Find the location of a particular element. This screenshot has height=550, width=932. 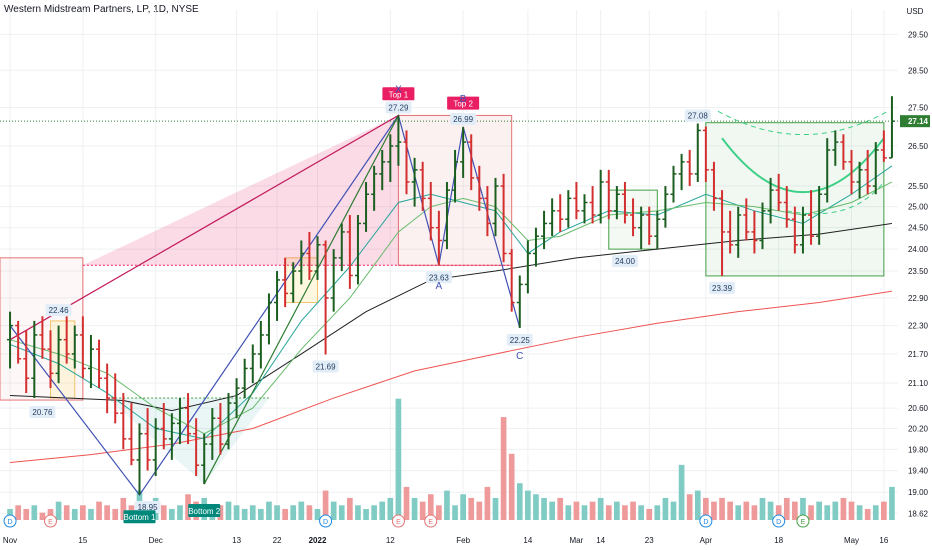

price-label: 18.95 is located at coordinates (148, 507).